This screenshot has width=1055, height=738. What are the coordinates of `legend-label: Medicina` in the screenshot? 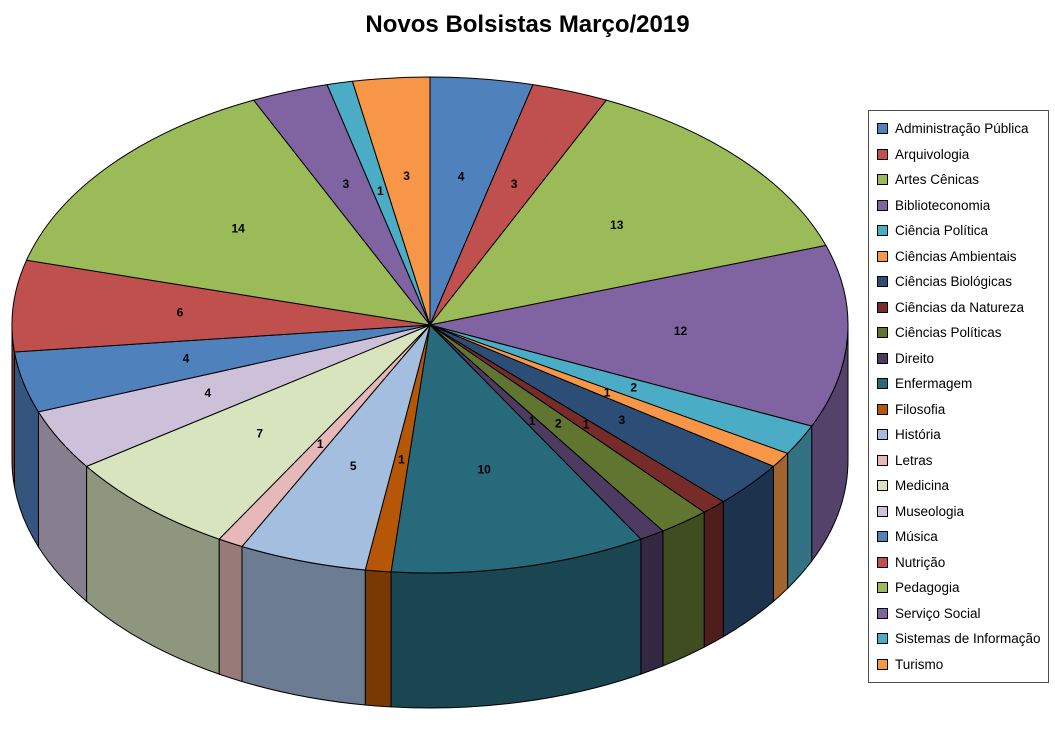 It's located at (922, 486).